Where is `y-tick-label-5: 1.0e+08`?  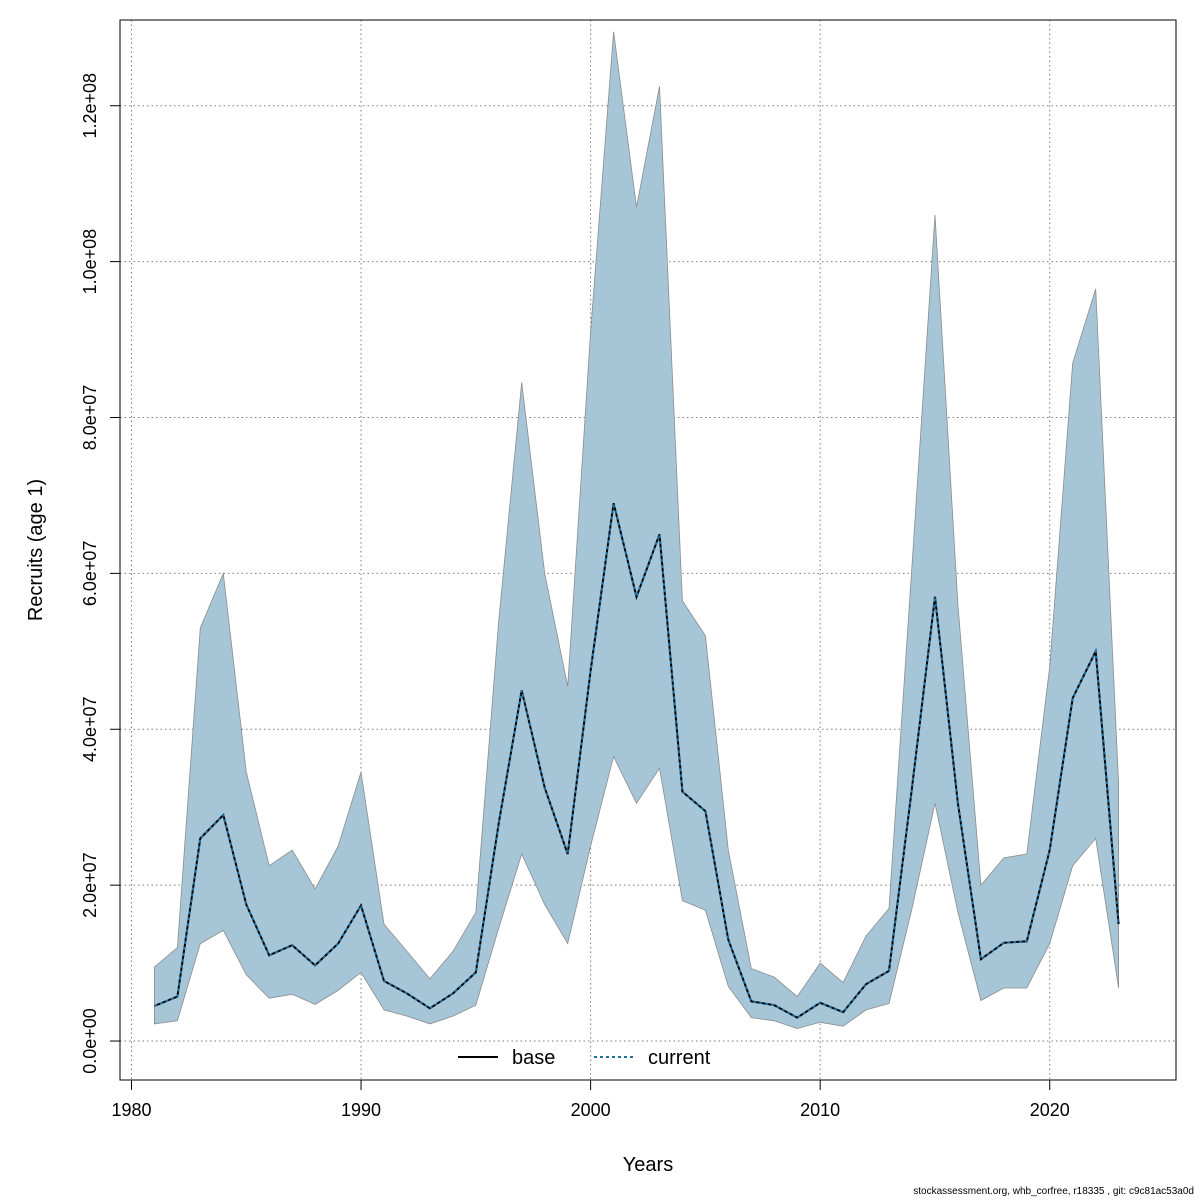 y-tick-label-5: 1.0e+08 is located at coordinates (90, 262).